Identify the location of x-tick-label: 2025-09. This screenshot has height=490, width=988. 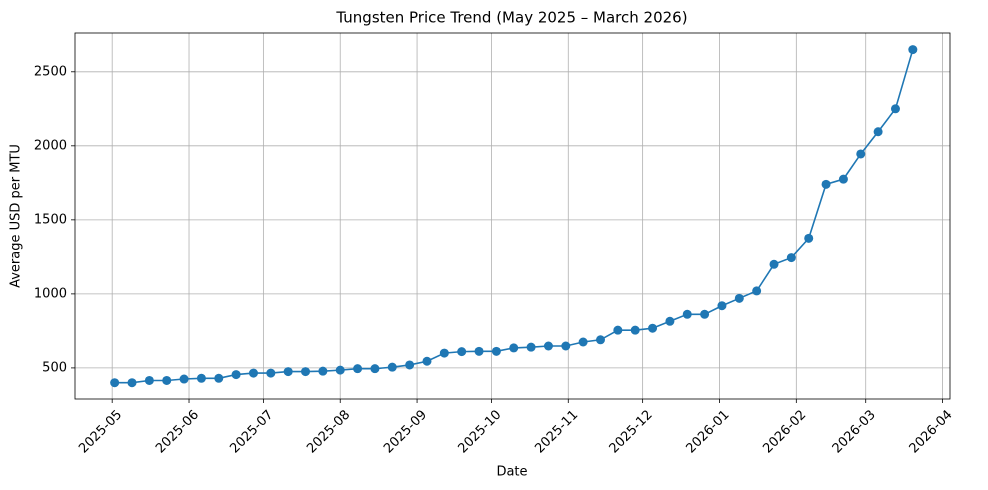
(405, 431).